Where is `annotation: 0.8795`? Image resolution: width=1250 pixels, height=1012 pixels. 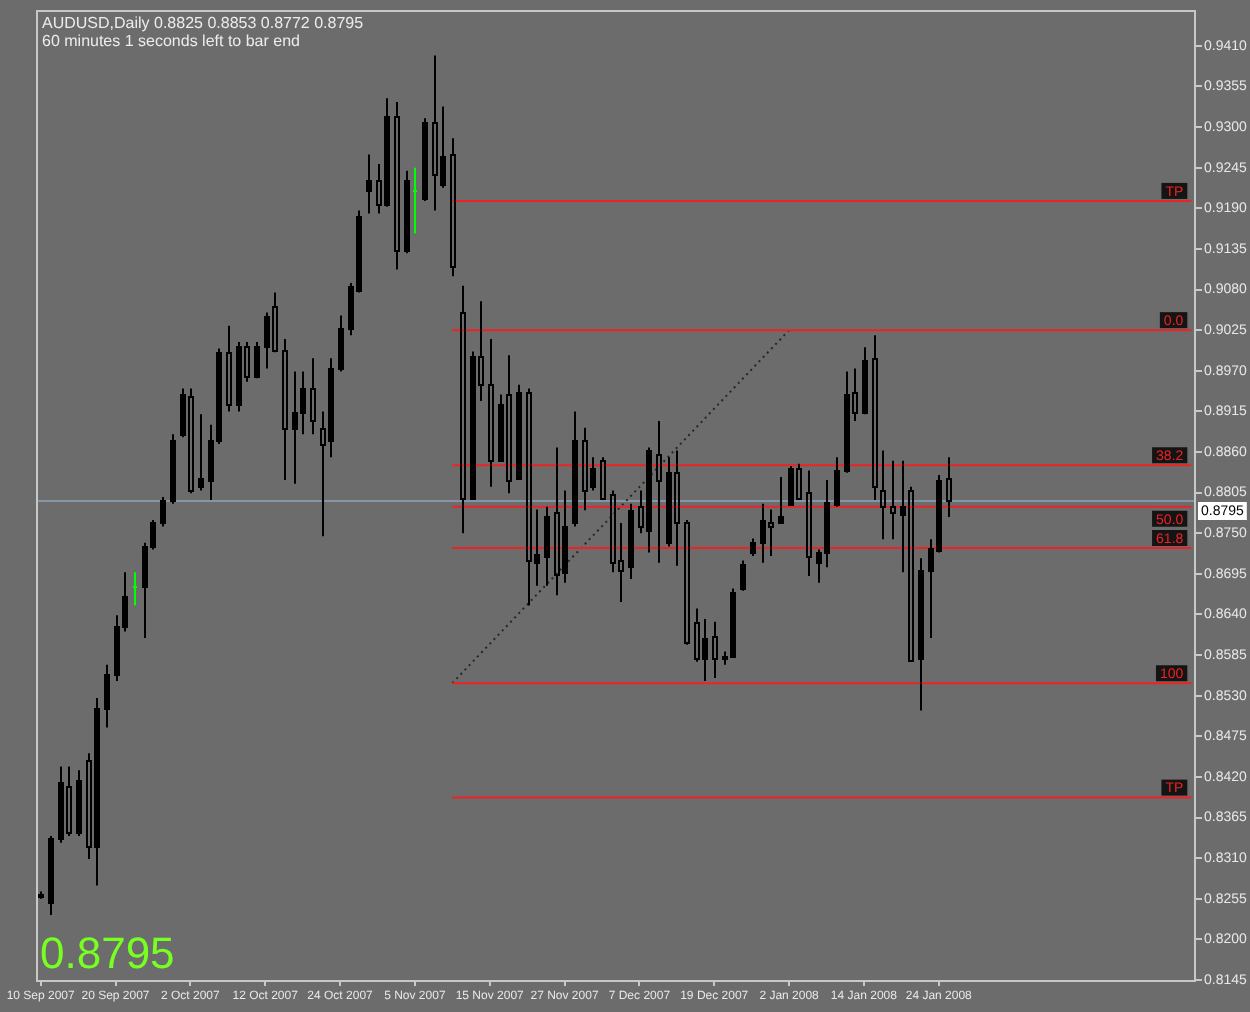 annotation: 0.8795 is located at coordinates (107, 953).